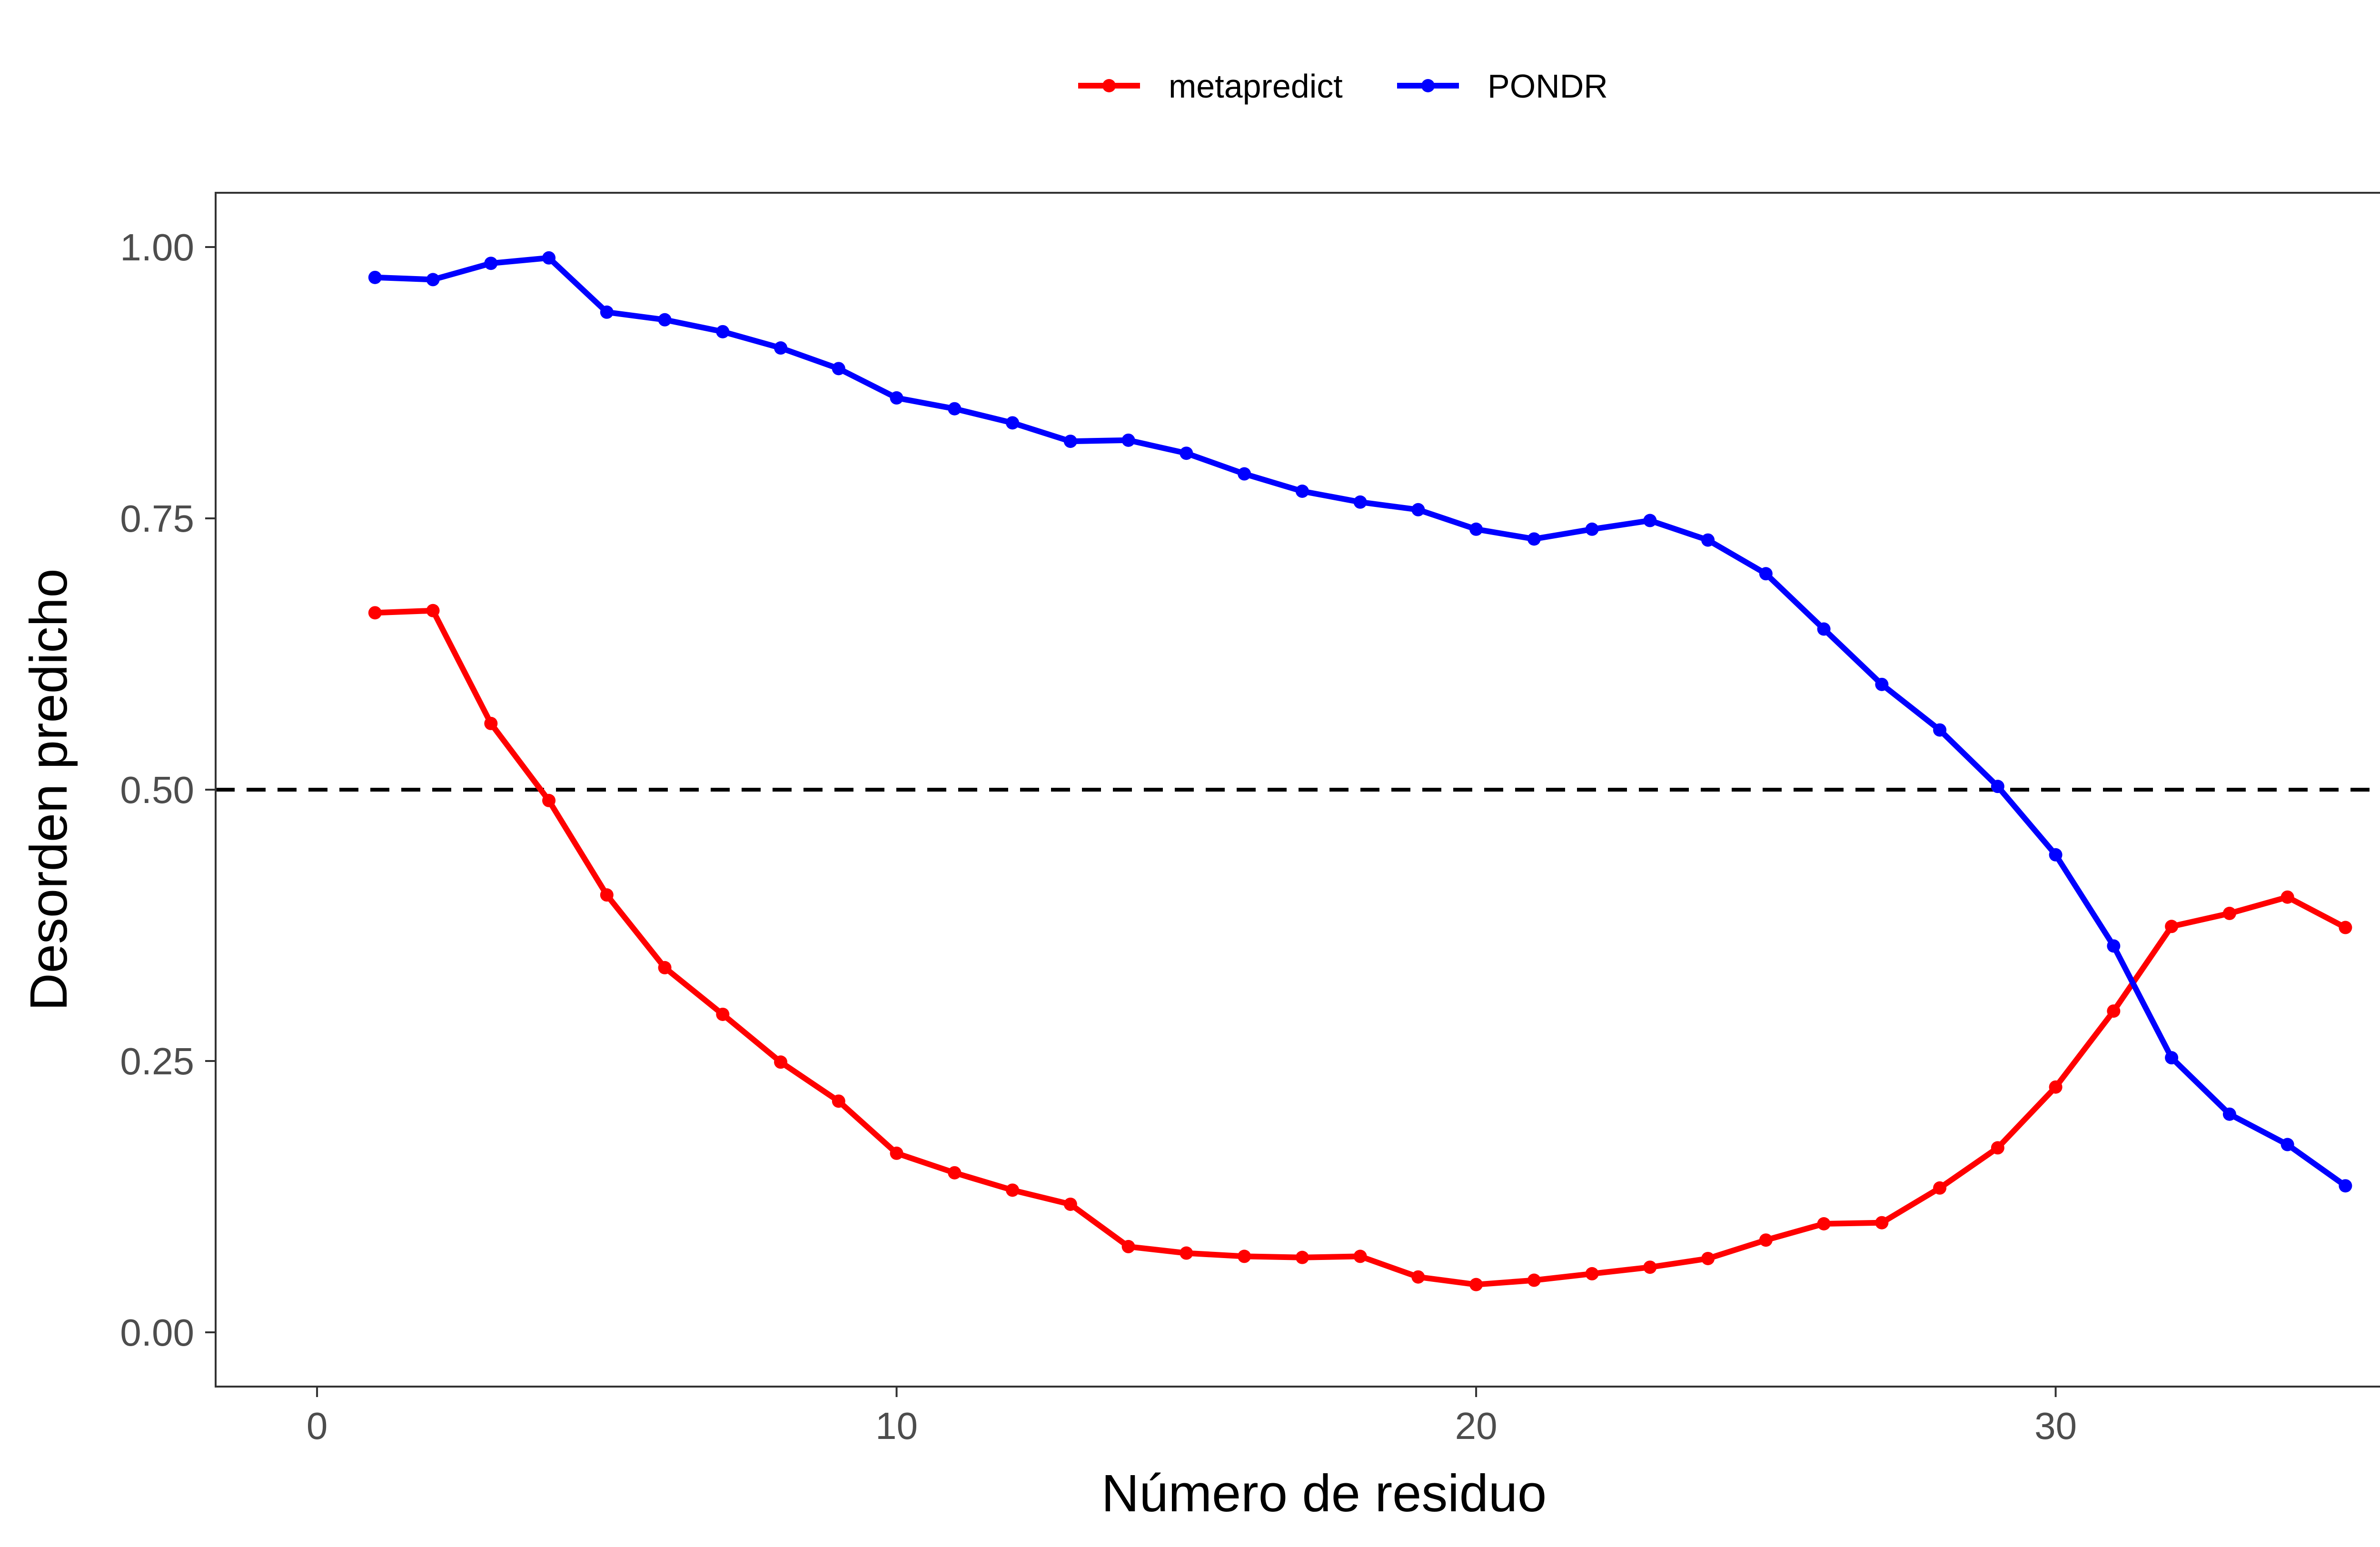 This screenshot has width=2380, height=1547. What do you see at coordinates (157, 790) in the screenshot?
I see `y-tick-label: 0.50` at bounding box center [157, 790].